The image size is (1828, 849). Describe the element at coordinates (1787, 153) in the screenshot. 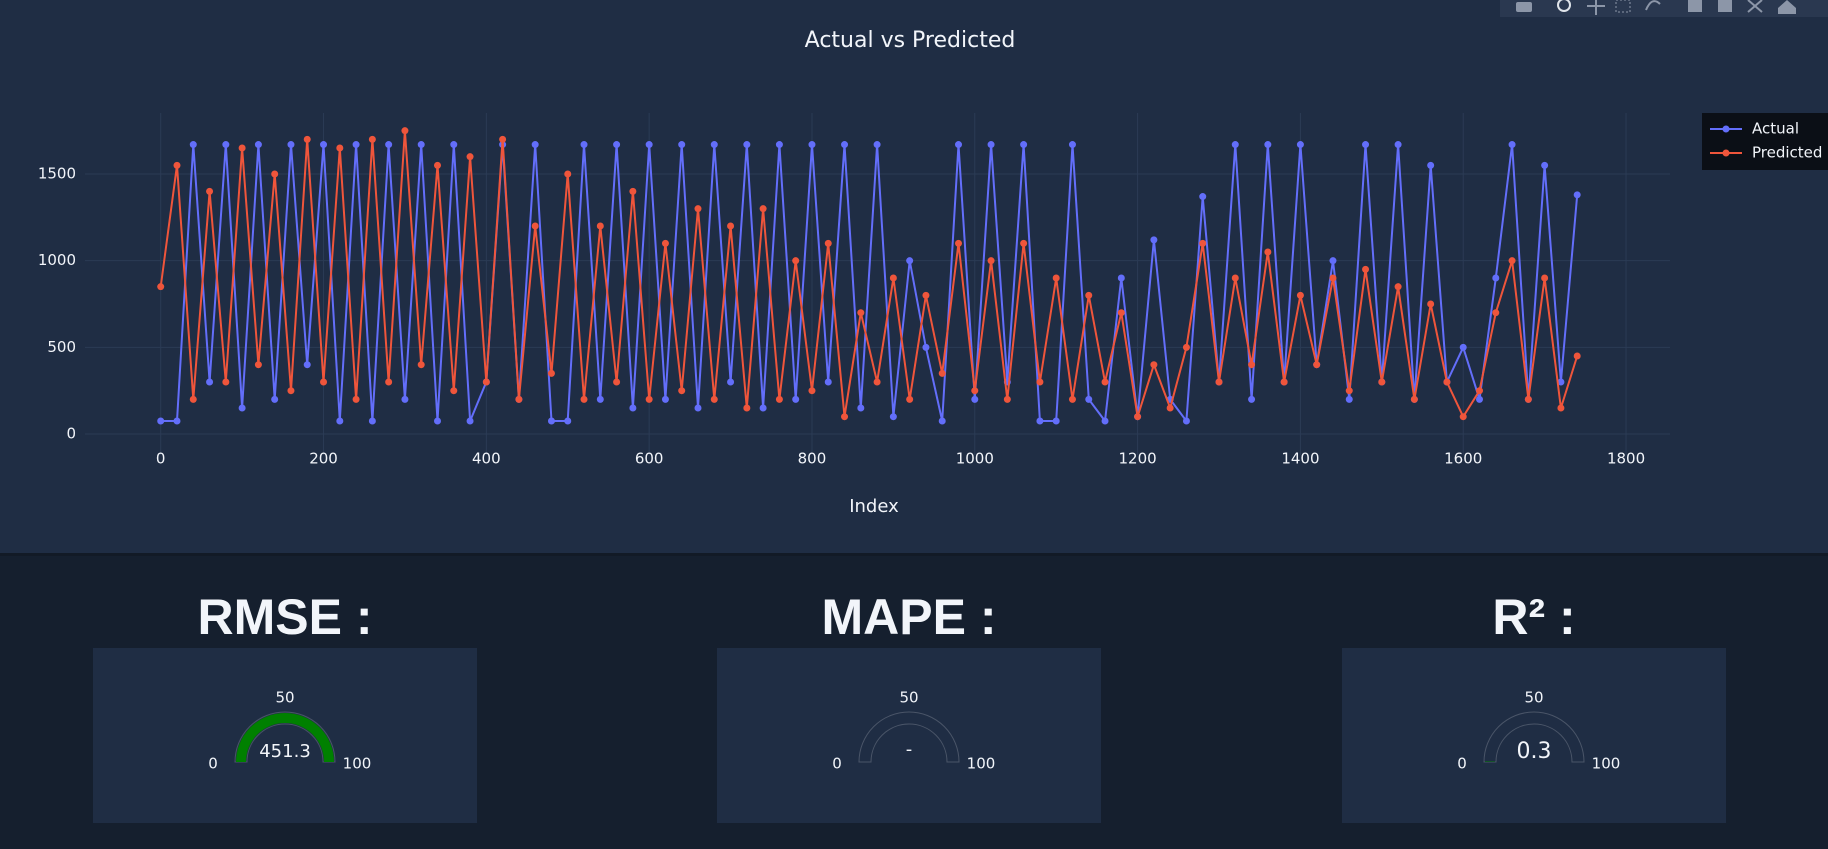

I see `legend-label: Predicted` at that location.